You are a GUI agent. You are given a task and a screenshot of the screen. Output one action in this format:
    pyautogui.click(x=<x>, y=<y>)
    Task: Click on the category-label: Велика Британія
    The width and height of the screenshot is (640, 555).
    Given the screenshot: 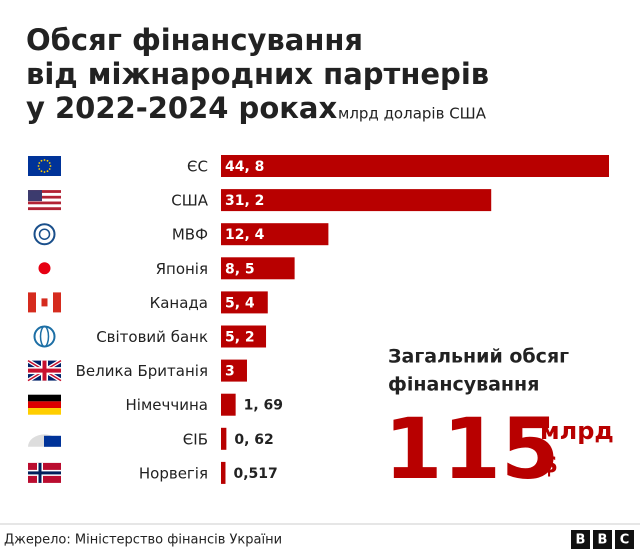 What is the action you would take?
    pyautogui.click(x=142, y=371)
    